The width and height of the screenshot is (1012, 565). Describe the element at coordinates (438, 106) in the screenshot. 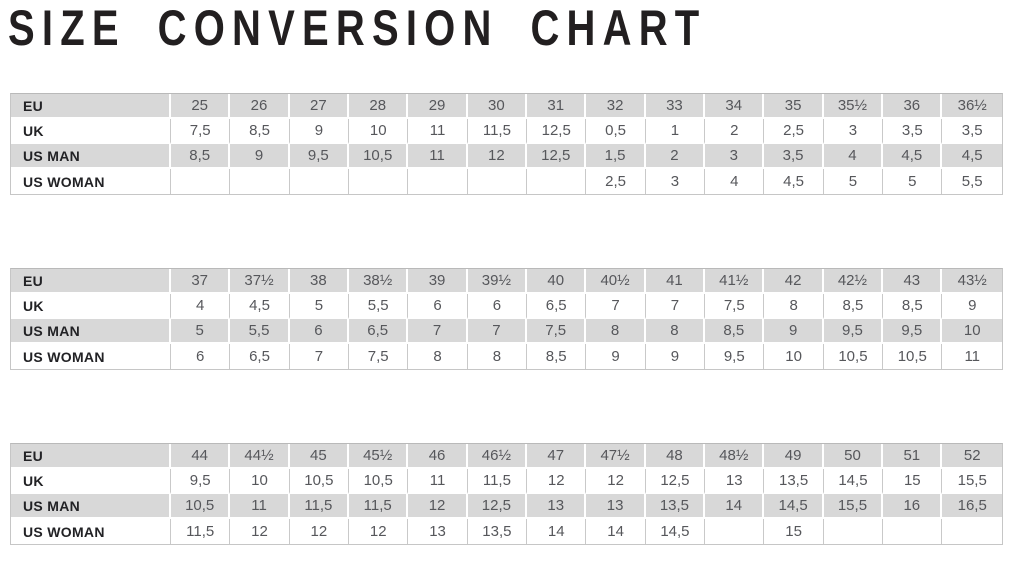

I see `size-cell: 29` at that location.